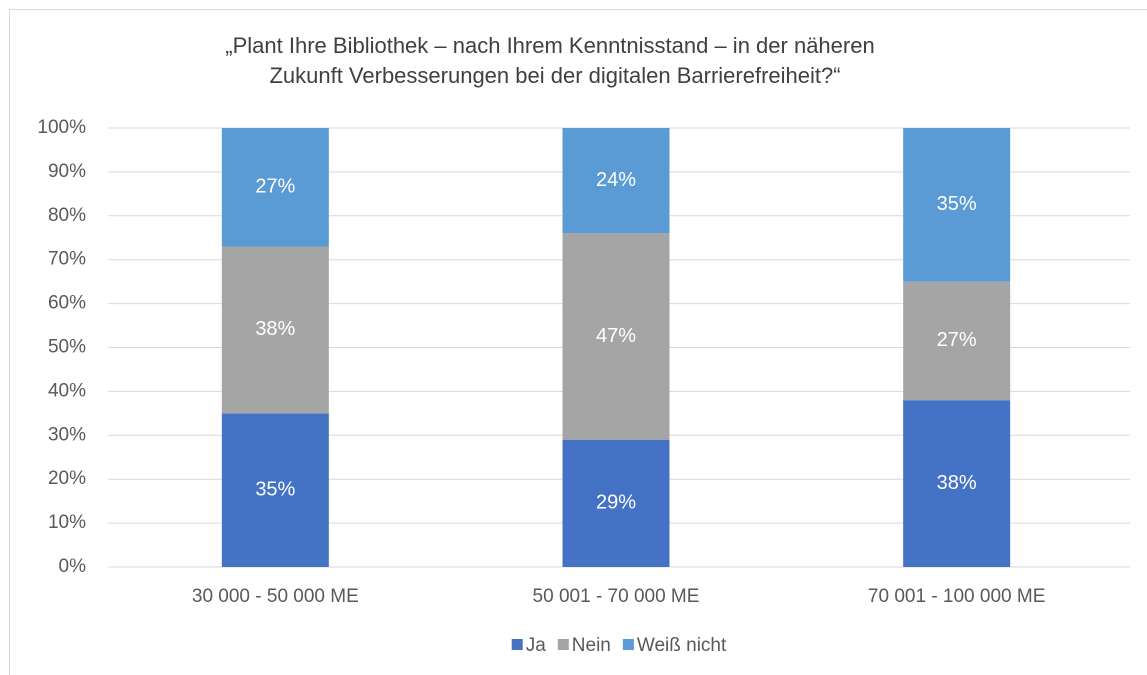  I want to click on y-tick-label: 50%, so click(67, 347).